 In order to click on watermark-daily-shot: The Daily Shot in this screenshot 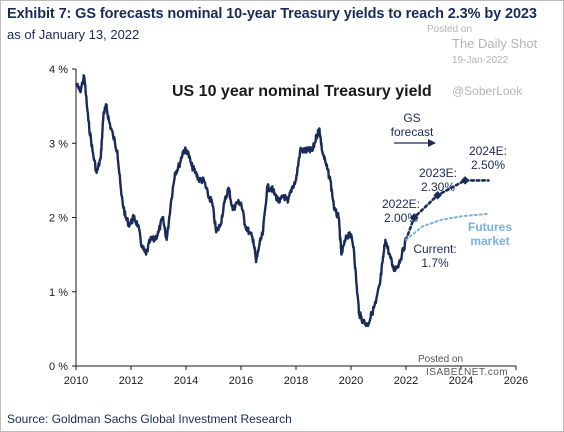, I will do `click(495, 43)`.